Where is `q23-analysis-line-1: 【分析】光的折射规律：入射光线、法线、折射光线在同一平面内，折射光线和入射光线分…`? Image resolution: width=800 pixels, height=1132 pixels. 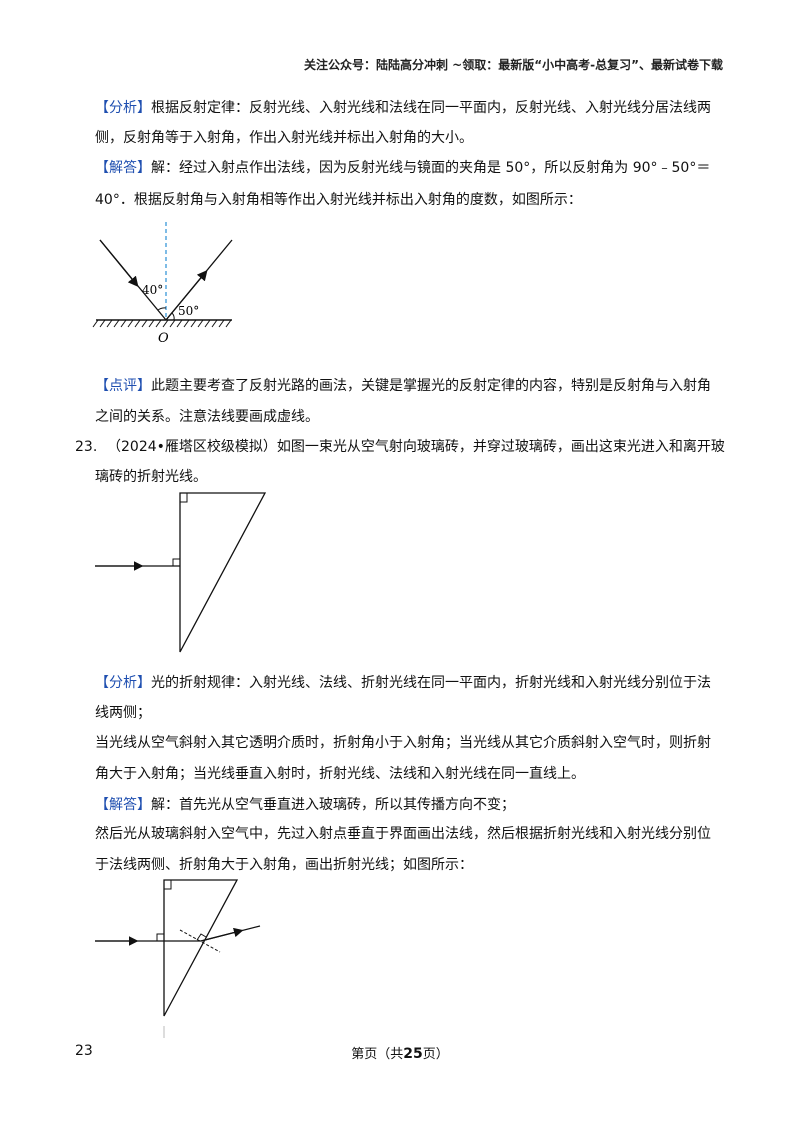 q23-analysis-line-1: 【分析】光的折射规律：入射光线、法线、折射光线在同一平面内，折射光线和入射光线分… is located at coordinates (410, 683).